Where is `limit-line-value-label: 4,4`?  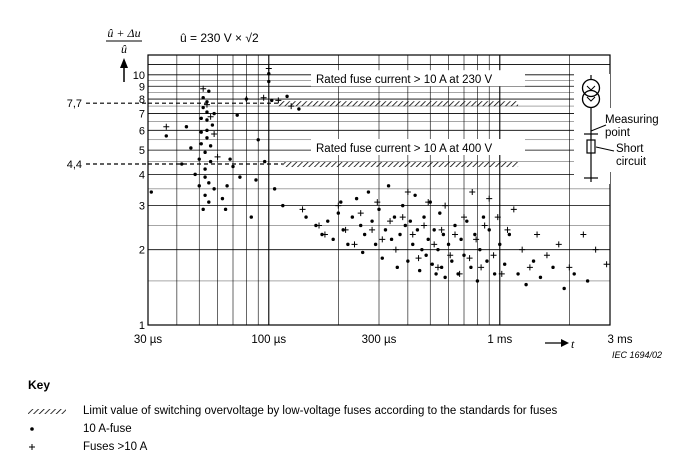
limit-line-value-label: 4,4 is located at coordinates (74, 165).